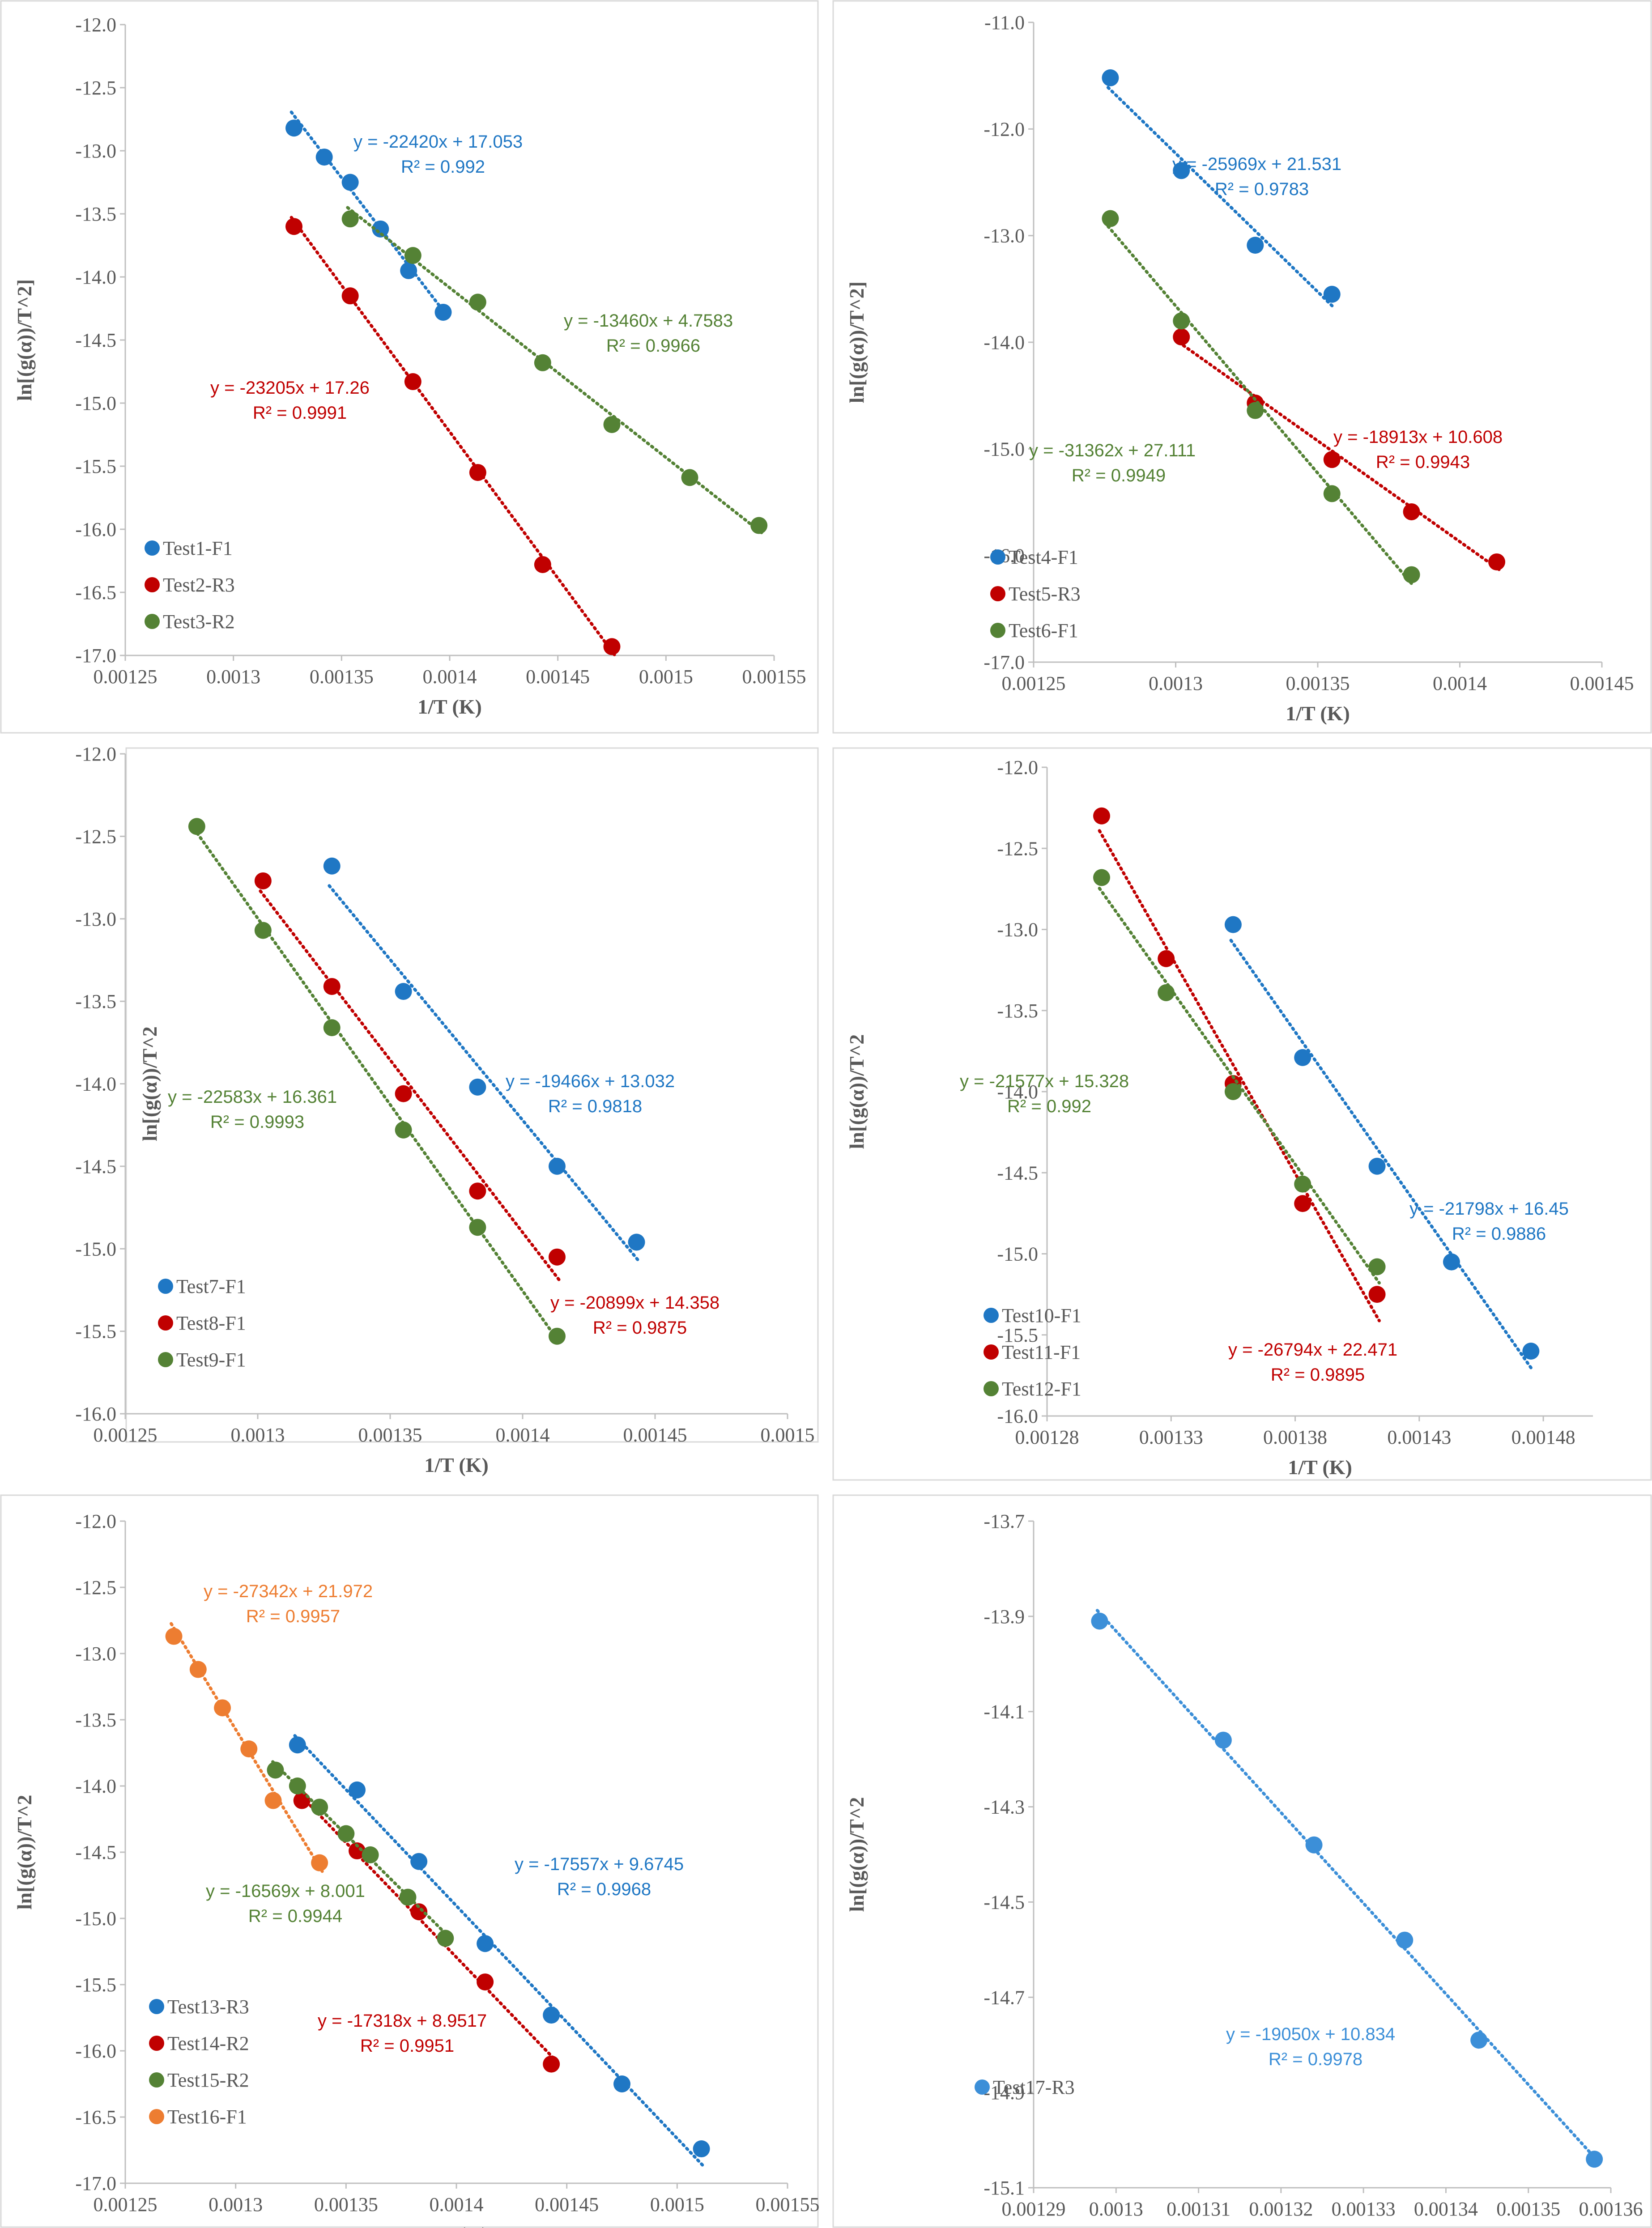 Image resolution: width=1652 pixels, height=2228 pixels. What do you see at coordinates (1004, 1617) in the screenshot?
I see `y-tick-label: -13.9` at bounding box center [1004, 1617].